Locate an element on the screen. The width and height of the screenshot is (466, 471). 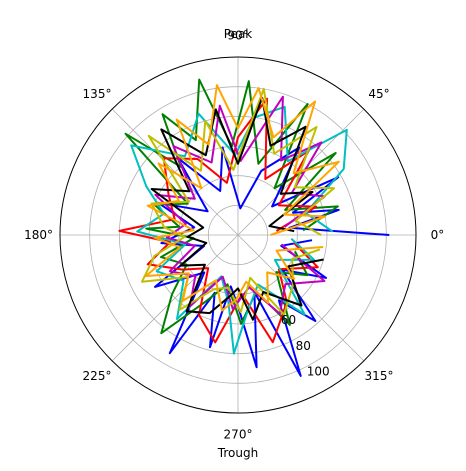
radial-tick-label-100: 100 is located at coordinates (318, 372).